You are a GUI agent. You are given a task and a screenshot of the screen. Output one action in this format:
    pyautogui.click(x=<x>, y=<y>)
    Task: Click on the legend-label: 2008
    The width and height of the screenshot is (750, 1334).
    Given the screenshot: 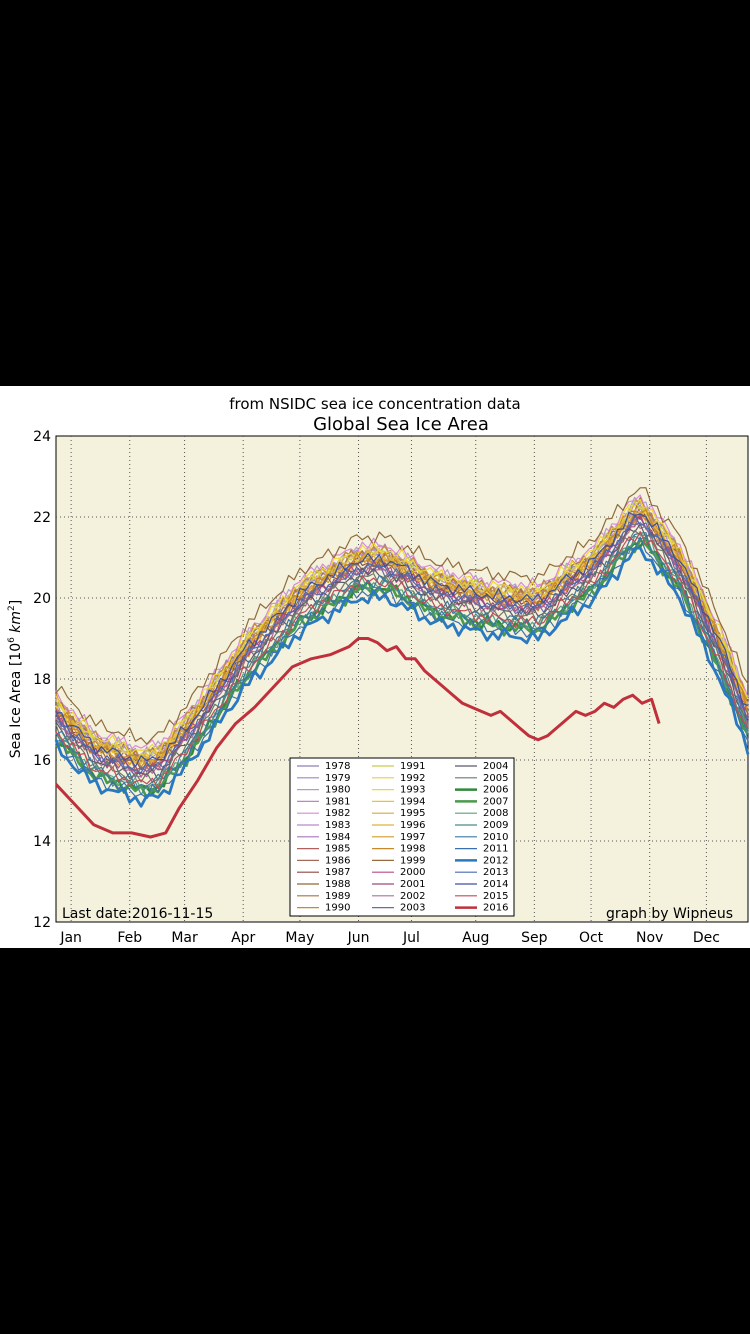 What is the action you would take?
    pyautogui.click(x=495, y=813)
    